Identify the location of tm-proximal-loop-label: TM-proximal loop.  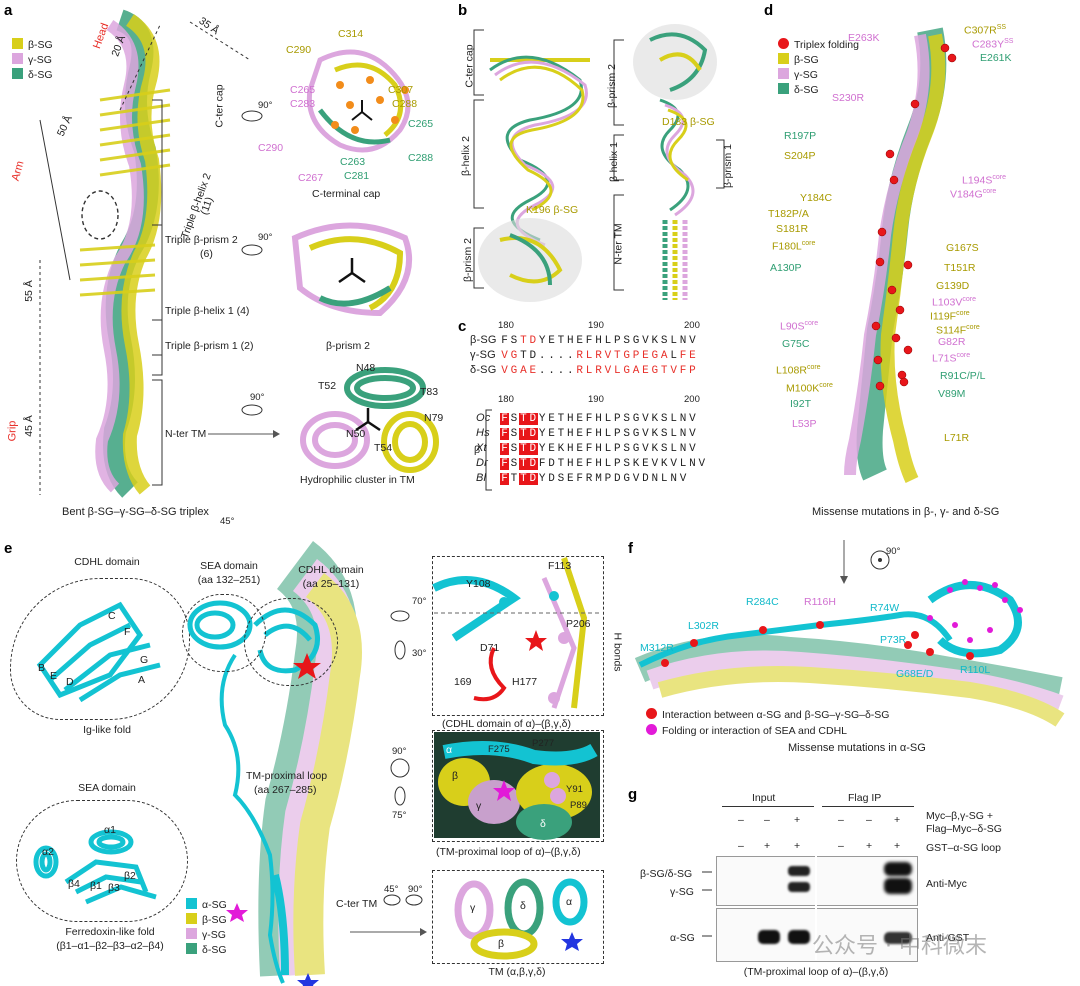
(287, 776).